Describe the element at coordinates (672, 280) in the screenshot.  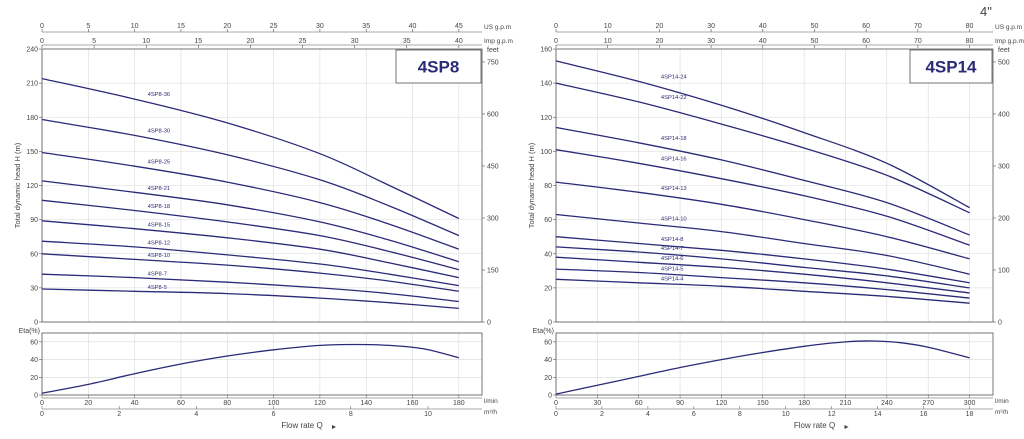
I see `curve-label: 4SP14-4` at that location.